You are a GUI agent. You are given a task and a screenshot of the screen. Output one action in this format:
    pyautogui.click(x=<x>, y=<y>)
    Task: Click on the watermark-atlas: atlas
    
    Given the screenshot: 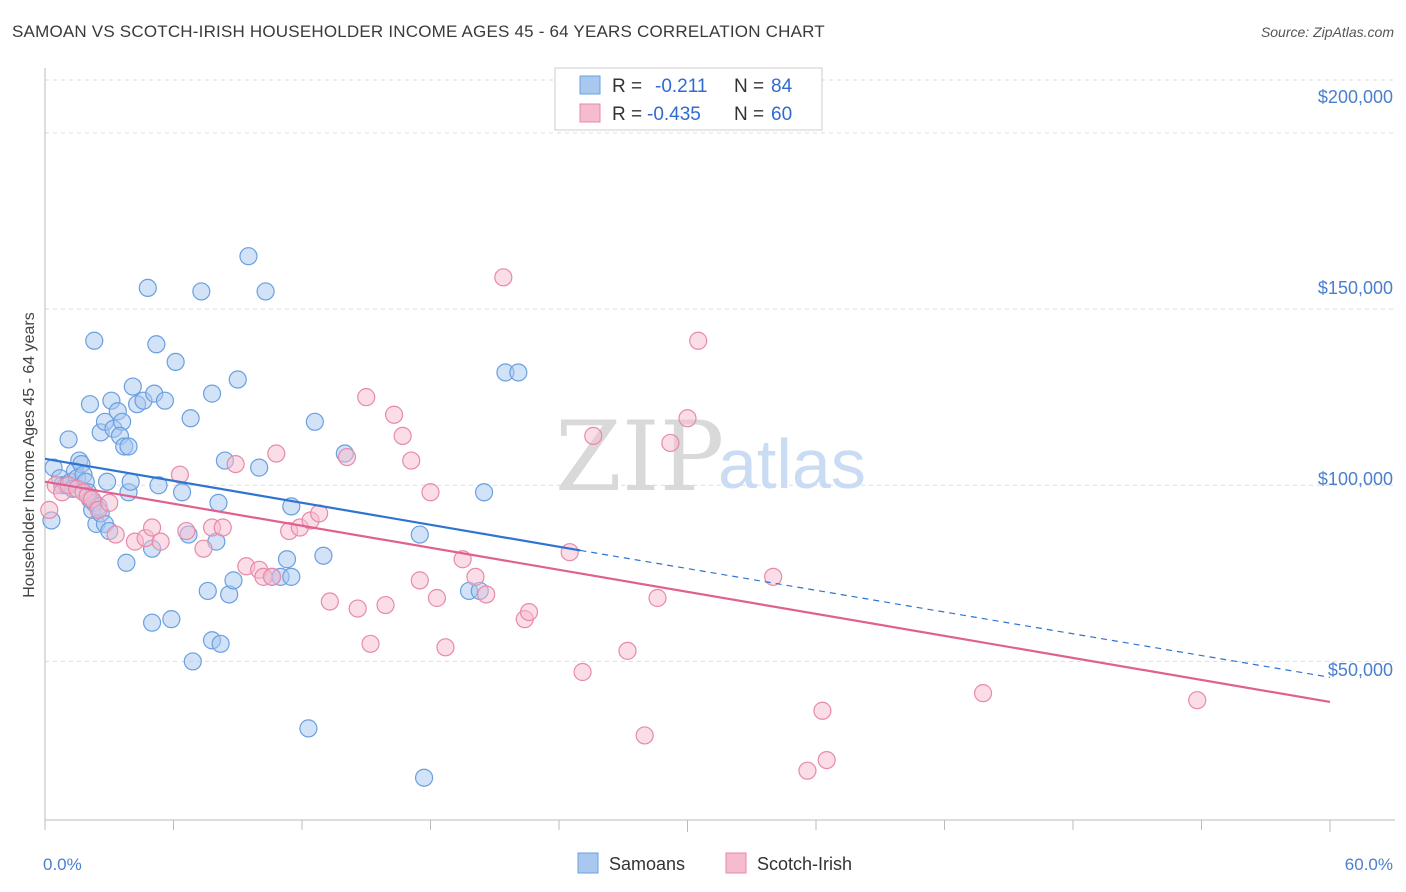 What is the action you would take?
    pyautogui.click(x=792, y=464)
    